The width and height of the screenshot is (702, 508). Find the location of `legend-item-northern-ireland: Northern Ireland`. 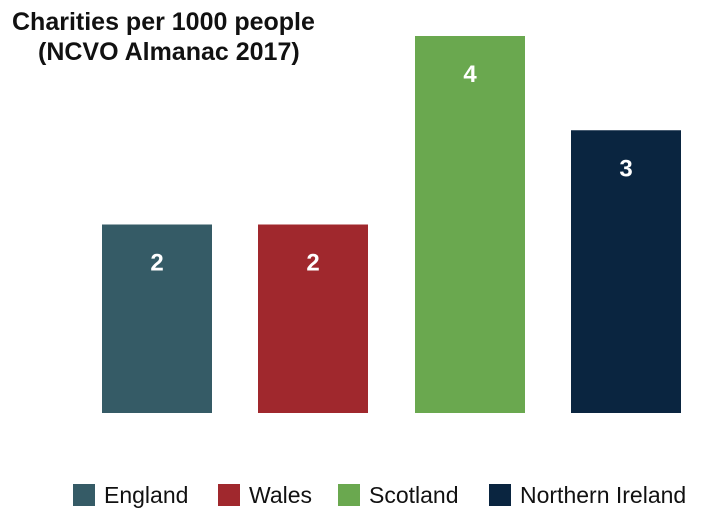

legend-item-northern-ireland: Northern Ireland is located at coordinates (587, 495).